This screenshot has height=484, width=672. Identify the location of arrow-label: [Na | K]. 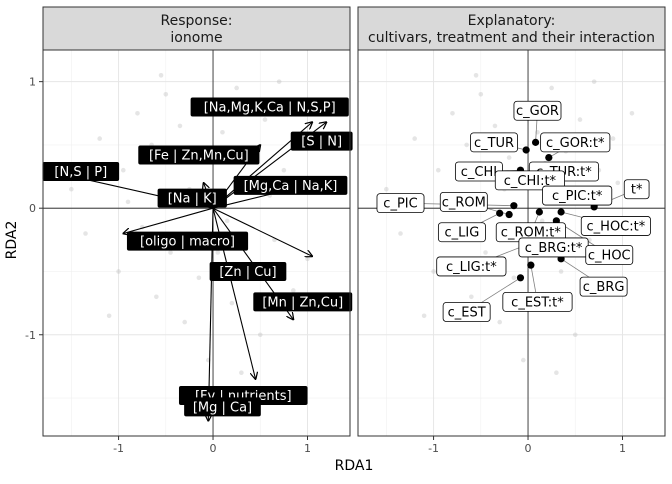
(192, 199).